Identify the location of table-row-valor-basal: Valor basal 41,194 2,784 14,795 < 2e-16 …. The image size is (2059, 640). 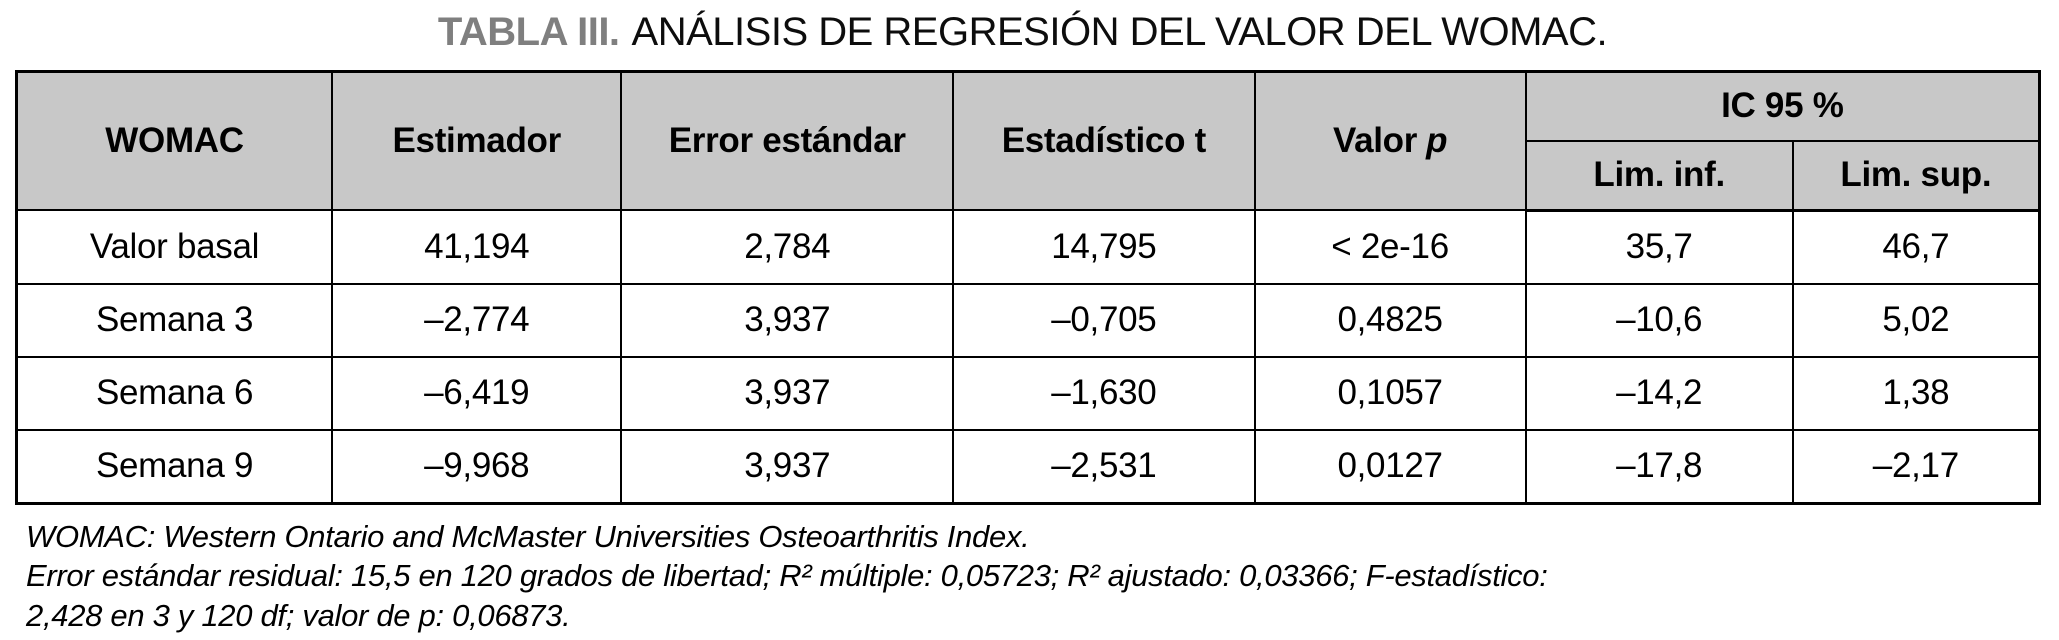
(1028, 247).